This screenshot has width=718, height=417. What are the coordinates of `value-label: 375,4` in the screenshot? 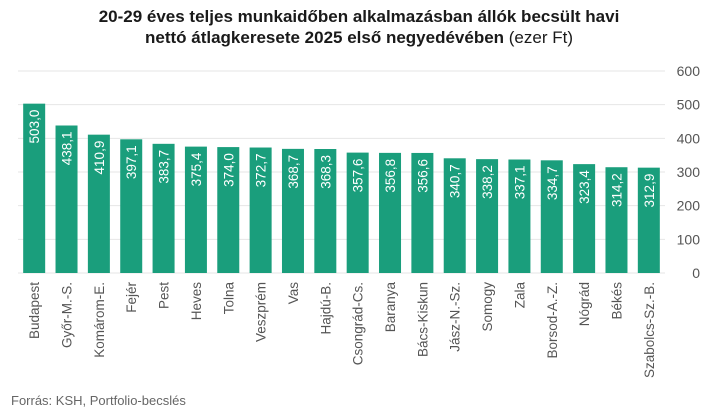 It's located at (196, 169).